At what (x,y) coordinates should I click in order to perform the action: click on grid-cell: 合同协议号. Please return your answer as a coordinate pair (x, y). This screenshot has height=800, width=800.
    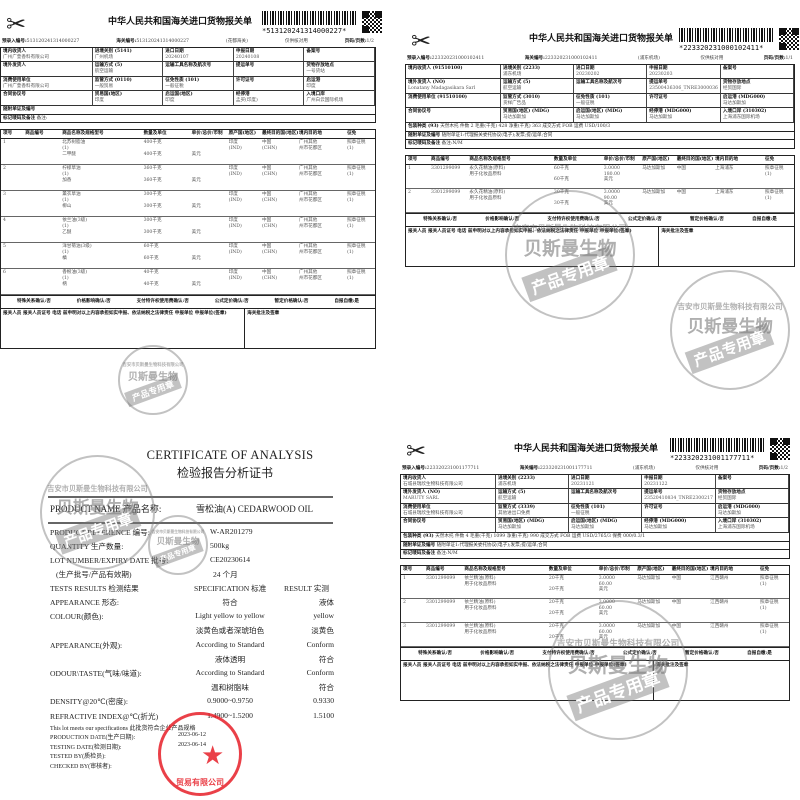
    Looking at the image, I should click on (448, 525).